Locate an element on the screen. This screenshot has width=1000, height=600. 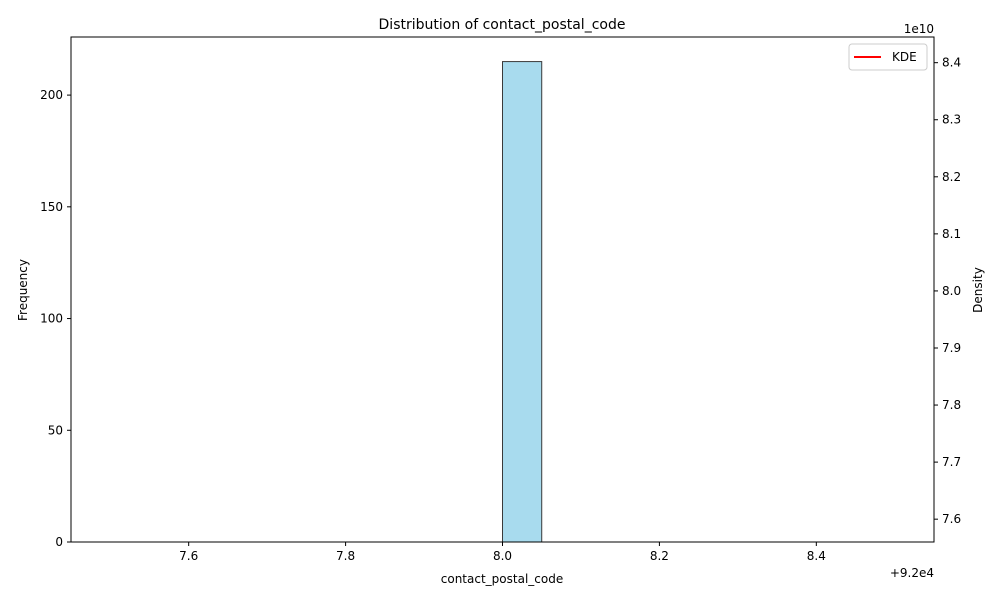
right-y-tick-label: 7.7 is located at coordinates (951, 462).